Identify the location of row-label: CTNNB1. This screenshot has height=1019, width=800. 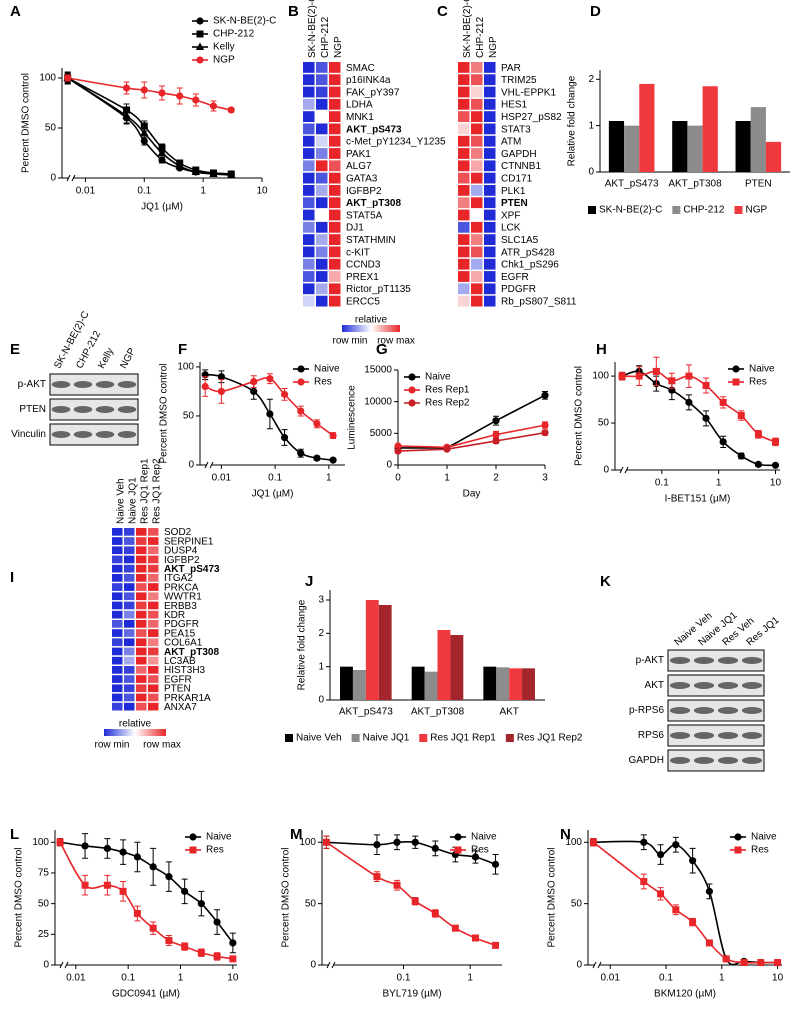
(521, 166).